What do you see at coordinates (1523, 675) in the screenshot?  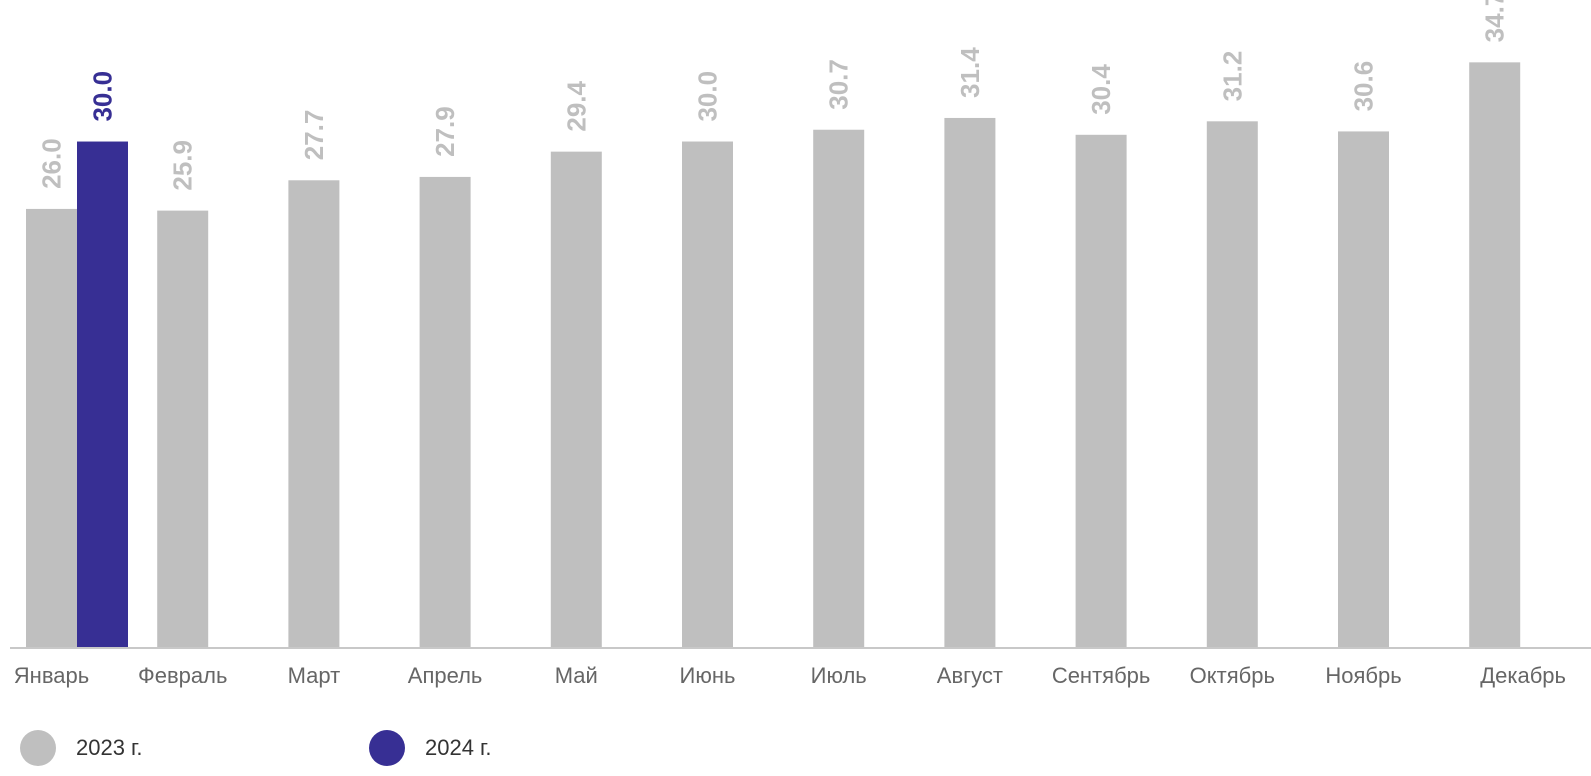 I see `x-tick-label-12: Декабрь` at bounding box center [1523, 675].